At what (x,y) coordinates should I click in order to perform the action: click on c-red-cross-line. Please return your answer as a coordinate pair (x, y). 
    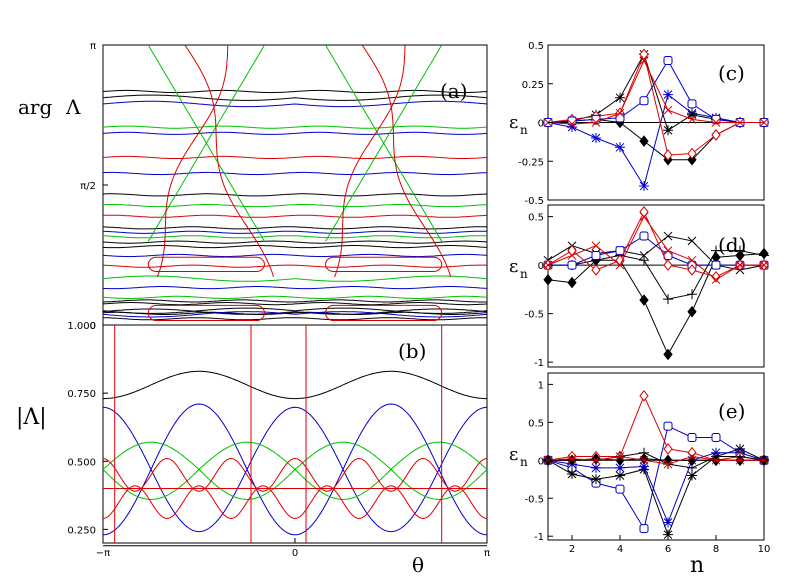
    Looking at the image, I should click on (655, 92).